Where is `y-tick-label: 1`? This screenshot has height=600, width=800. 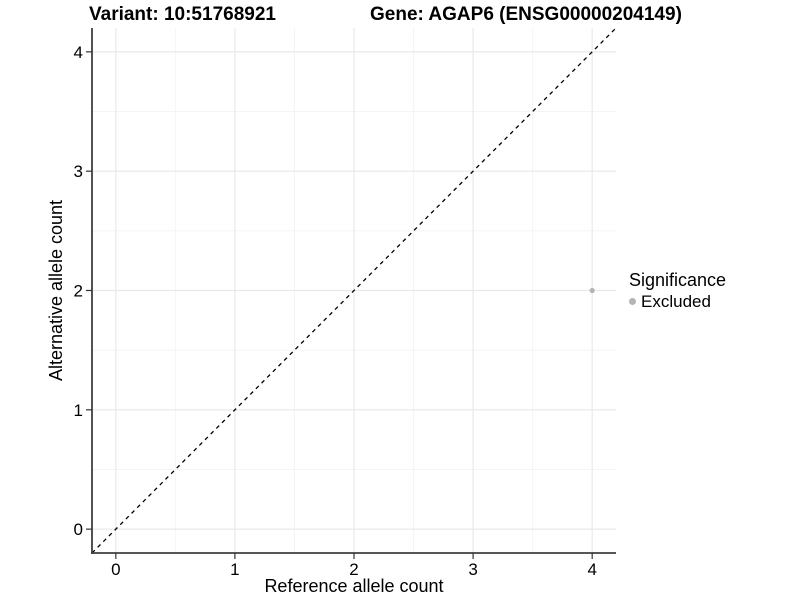
y-tick-label: 1 is located at coordinates (78, 410).